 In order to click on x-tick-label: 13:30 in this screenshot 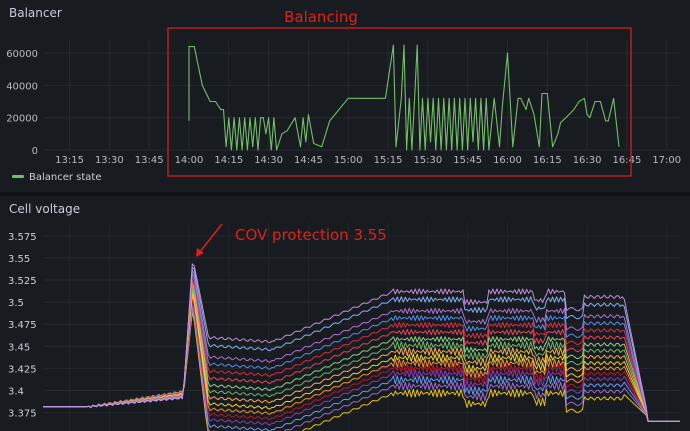, I will do `click(109, 160)`.